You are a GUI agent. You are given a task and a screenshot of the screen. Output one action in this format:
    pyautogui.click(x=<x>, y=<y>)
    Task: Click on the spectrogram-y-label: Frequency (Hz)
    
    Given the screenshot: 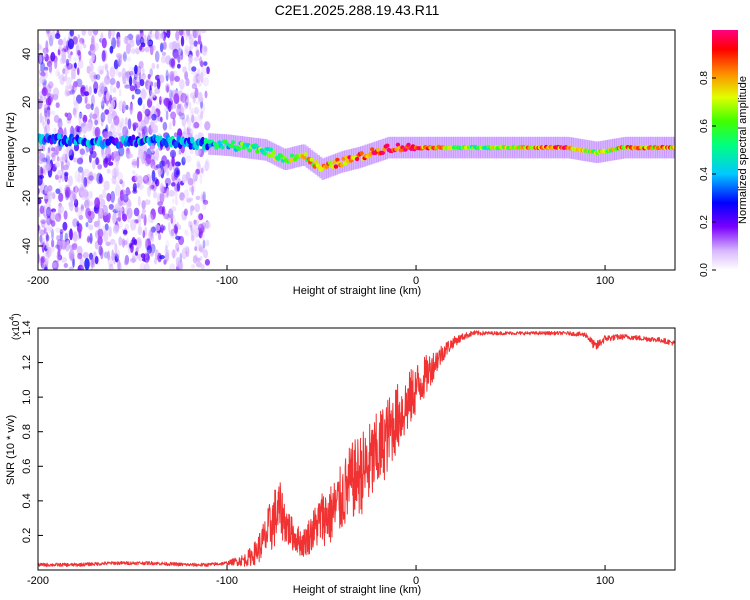 What is the action you would take?
    pyautogui.click(x=11, y=150)
    